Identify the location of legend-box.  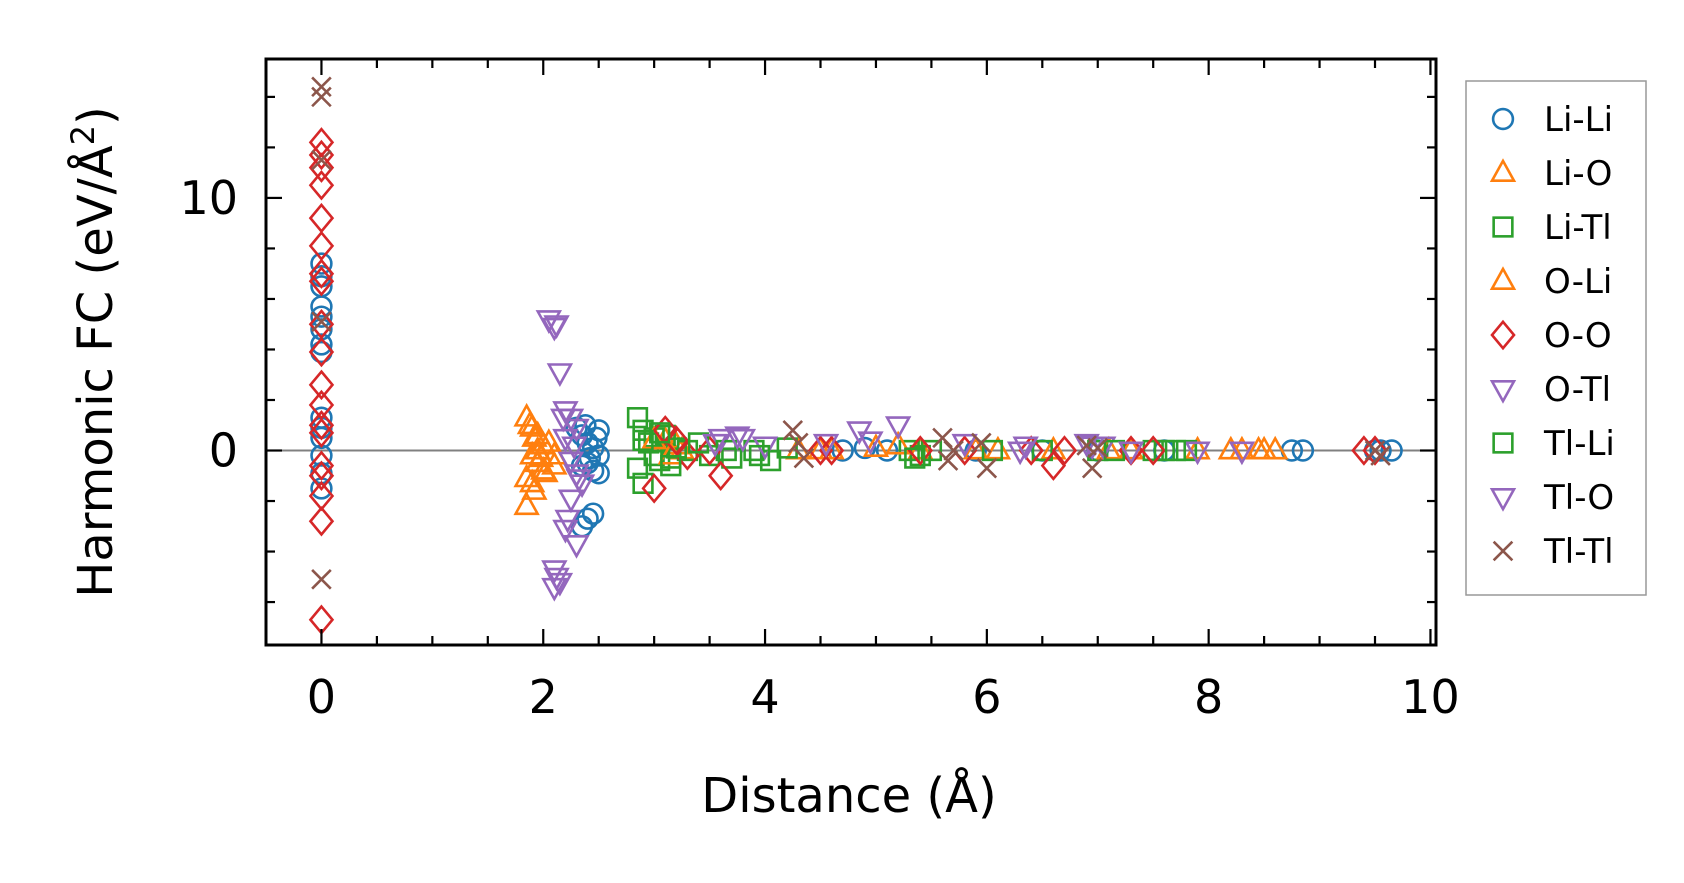
(1556, 338).